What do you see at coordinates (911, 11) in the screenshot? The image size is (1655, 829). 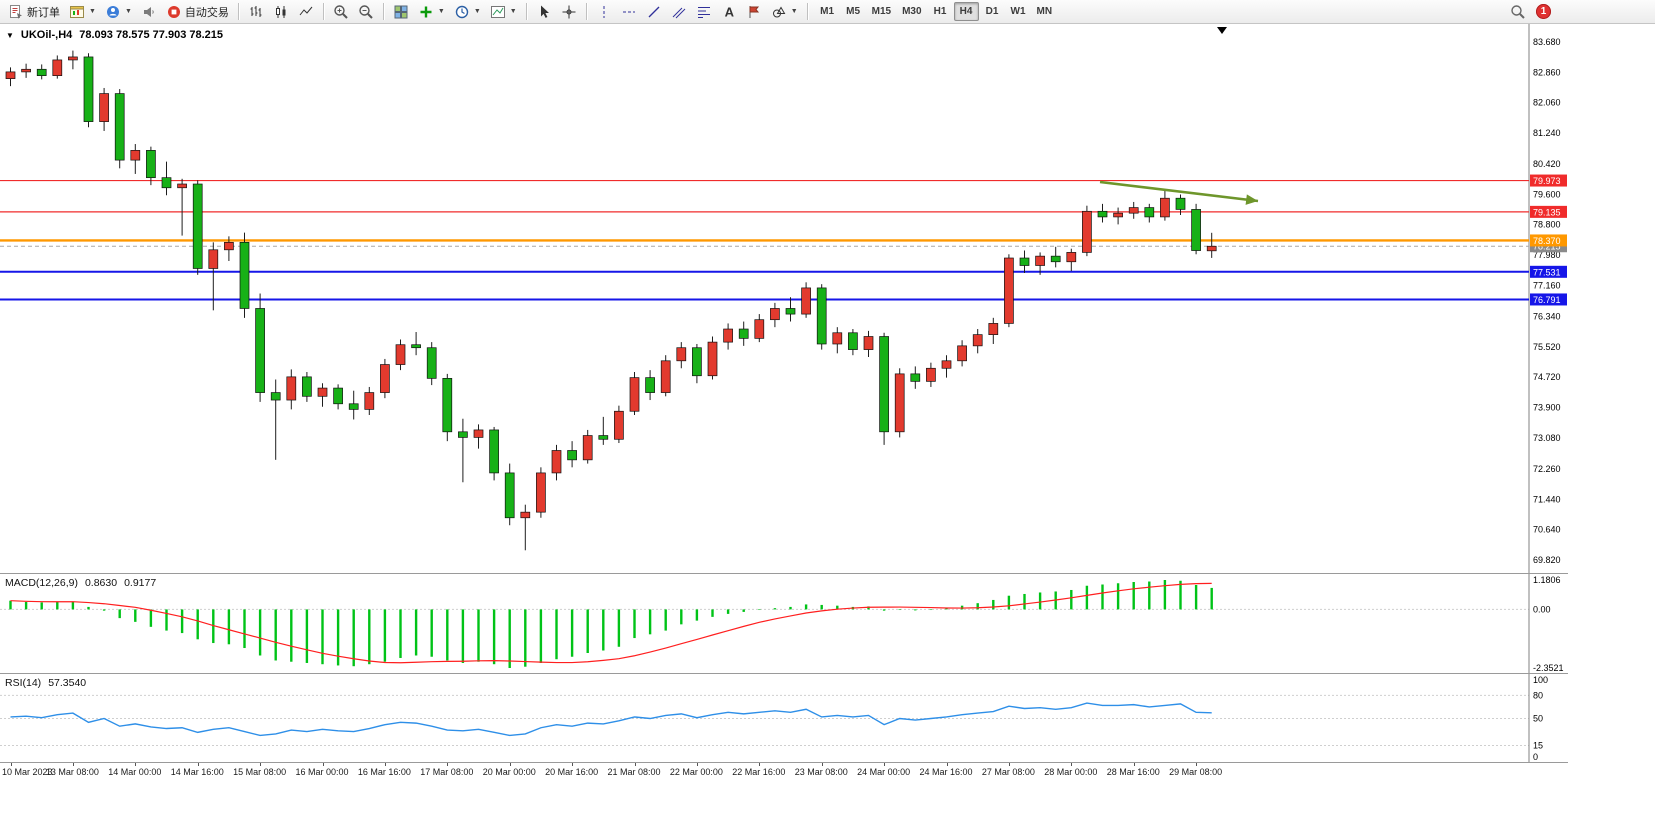 I see `timeframe-M30: M30` at bounding box center [911, 11].